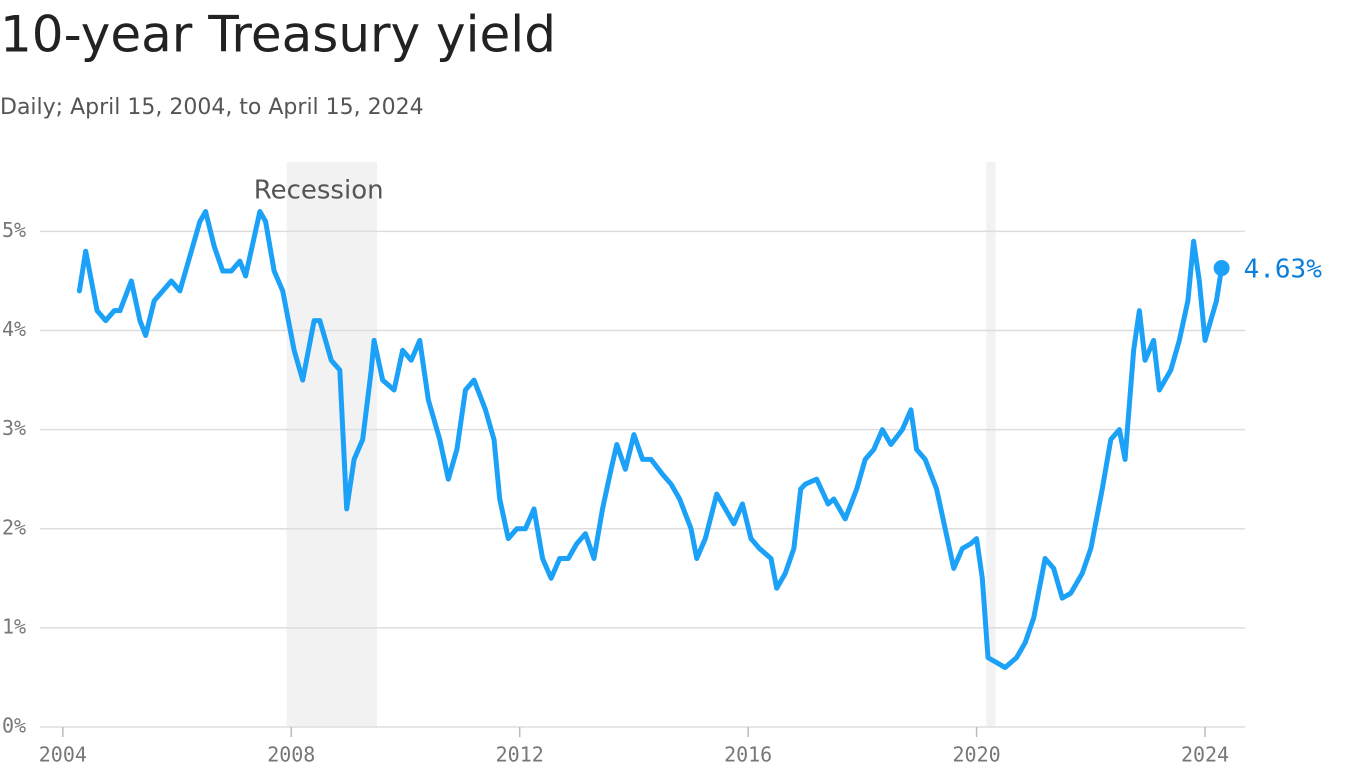 This screenshot has width=1366, height=768. What do you see at coordinates (14, 726) in the screenshot?
I see `y-tick-label: 0%` at bounding box center [14, 726].